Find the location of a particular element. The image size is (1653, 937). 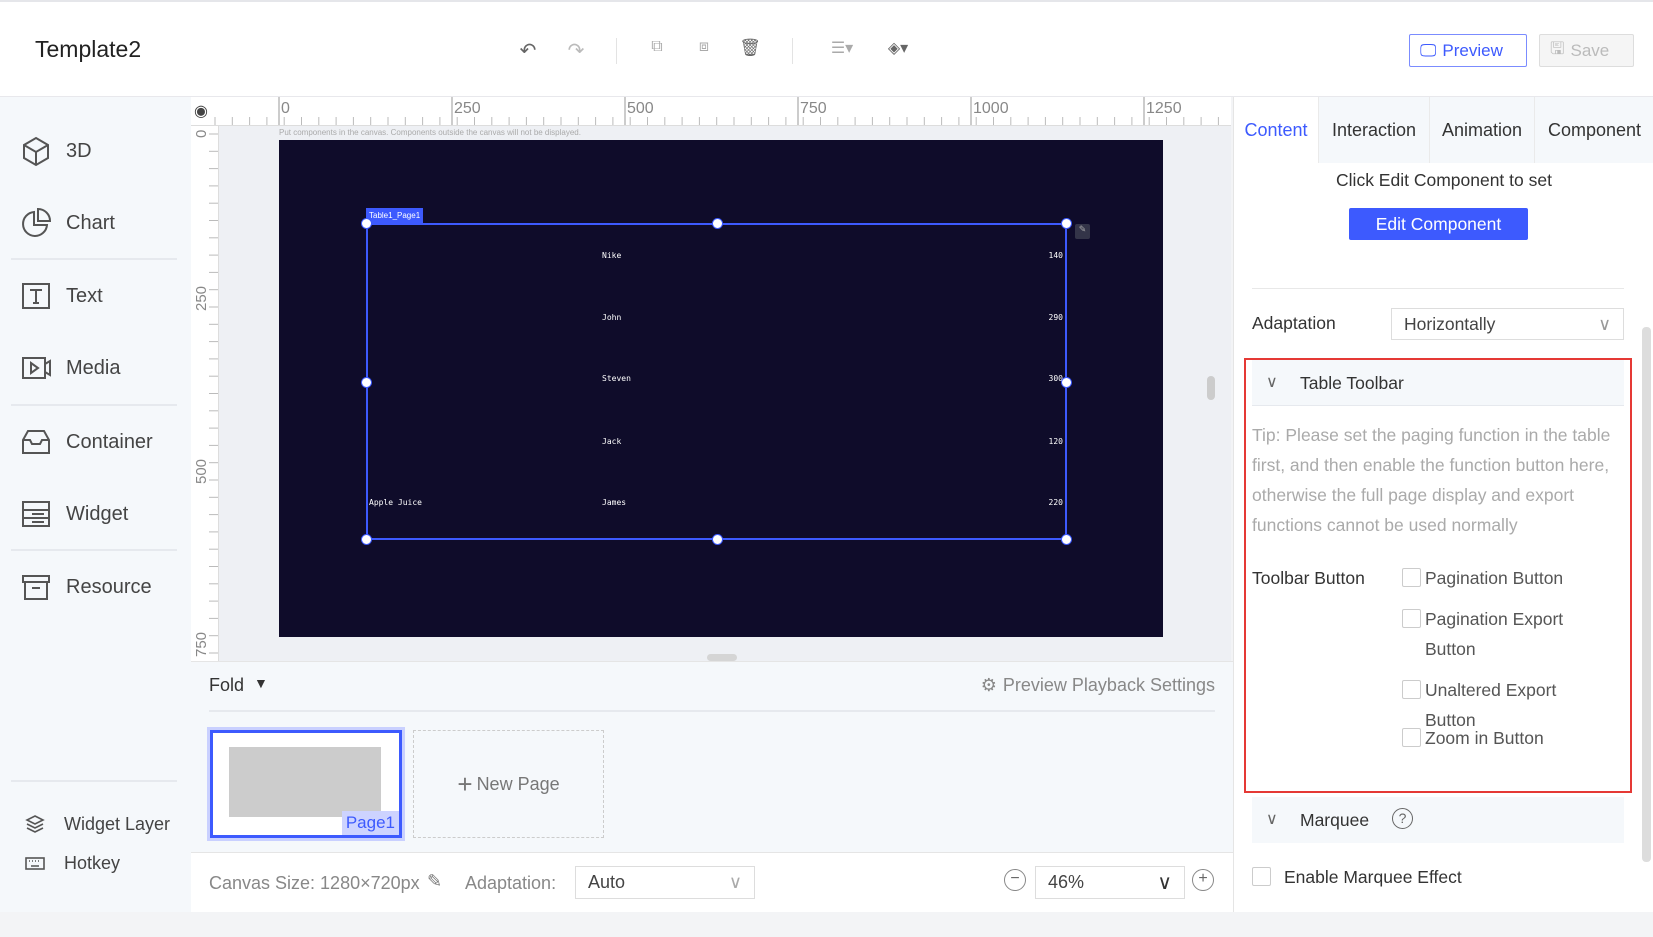

sidebar-label: Text is located at coordinates (84, 295).